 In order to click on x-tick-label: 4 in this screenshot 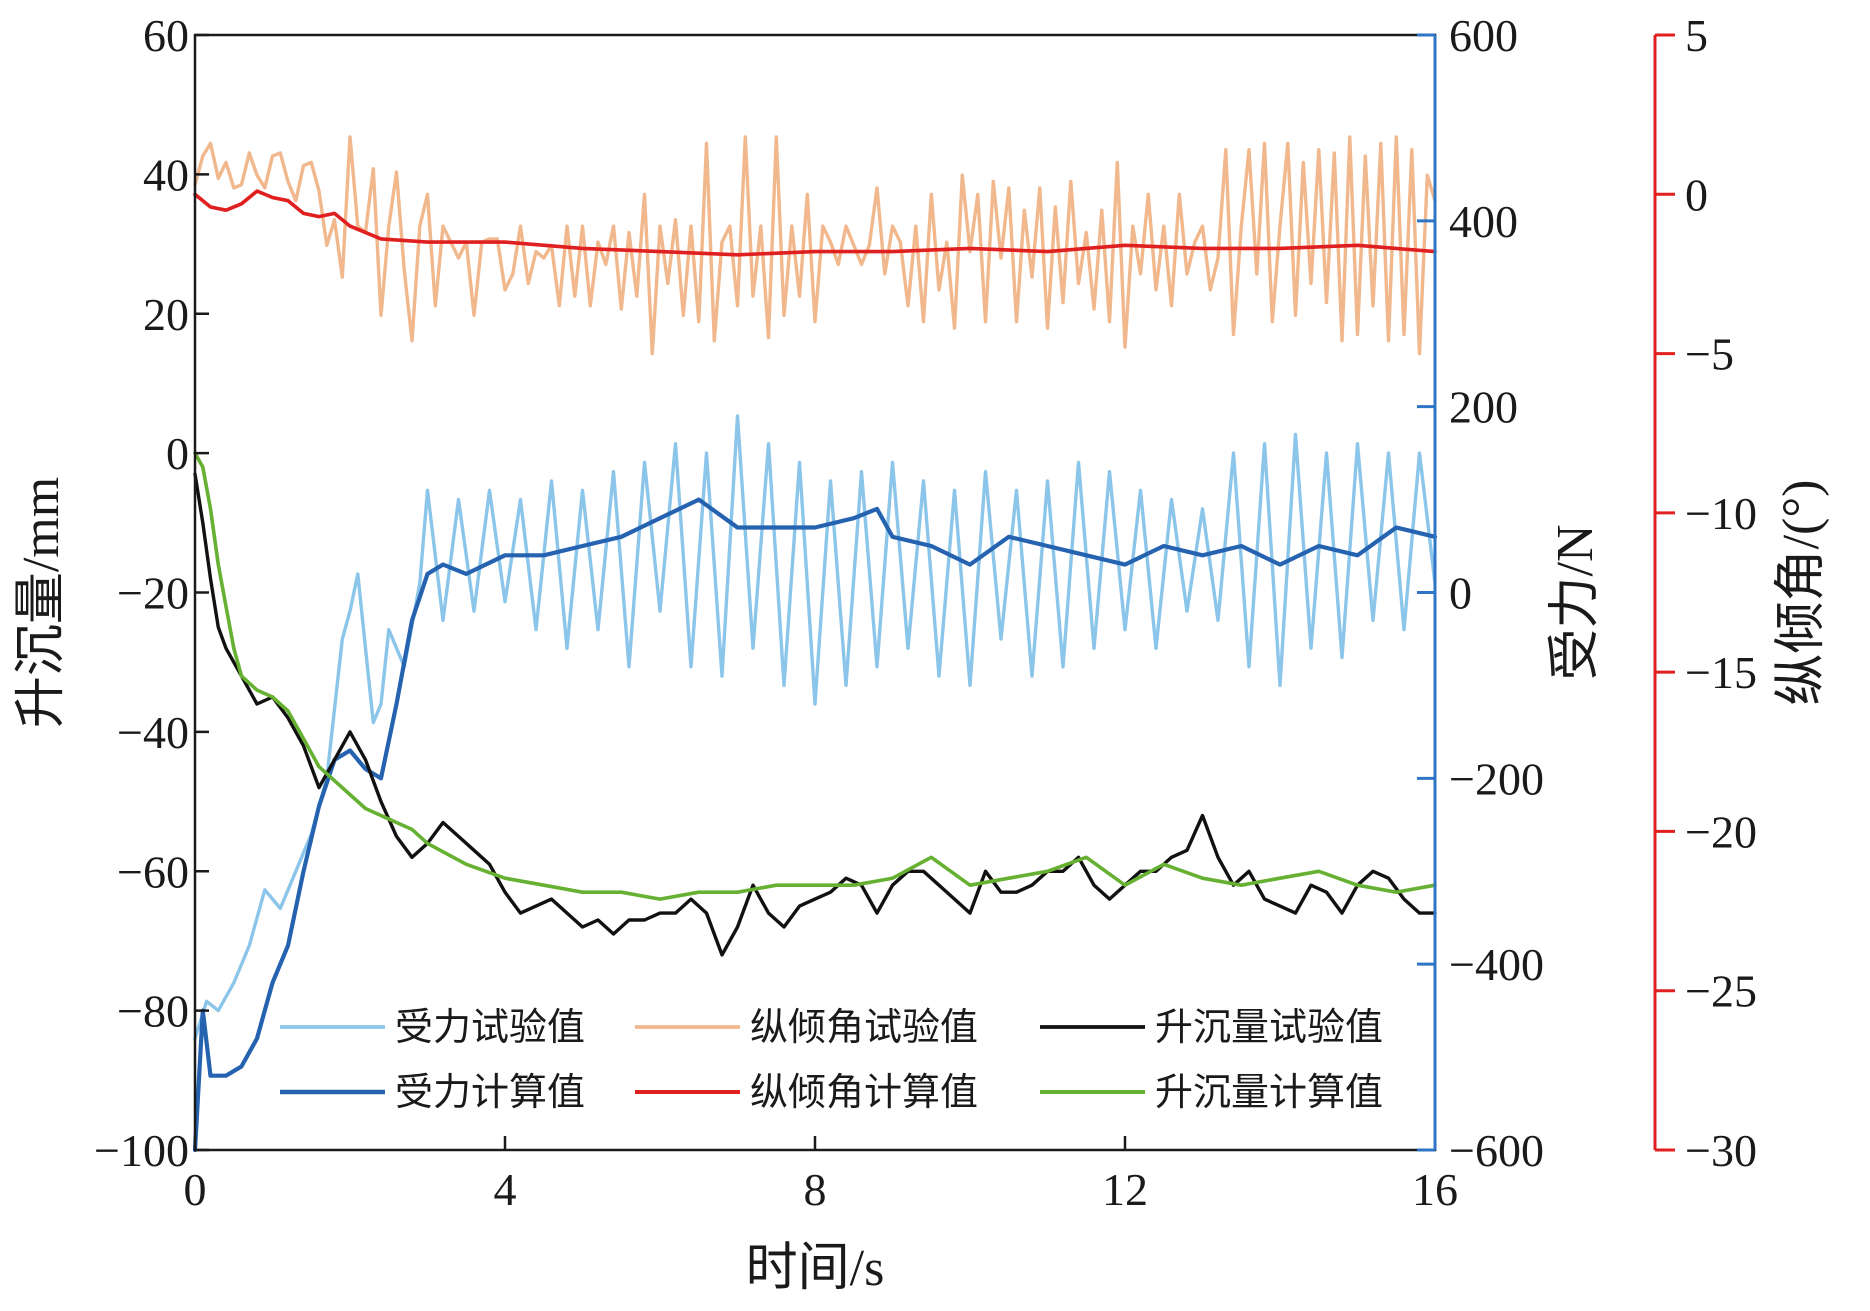, I will do `click(505, 1189)`.